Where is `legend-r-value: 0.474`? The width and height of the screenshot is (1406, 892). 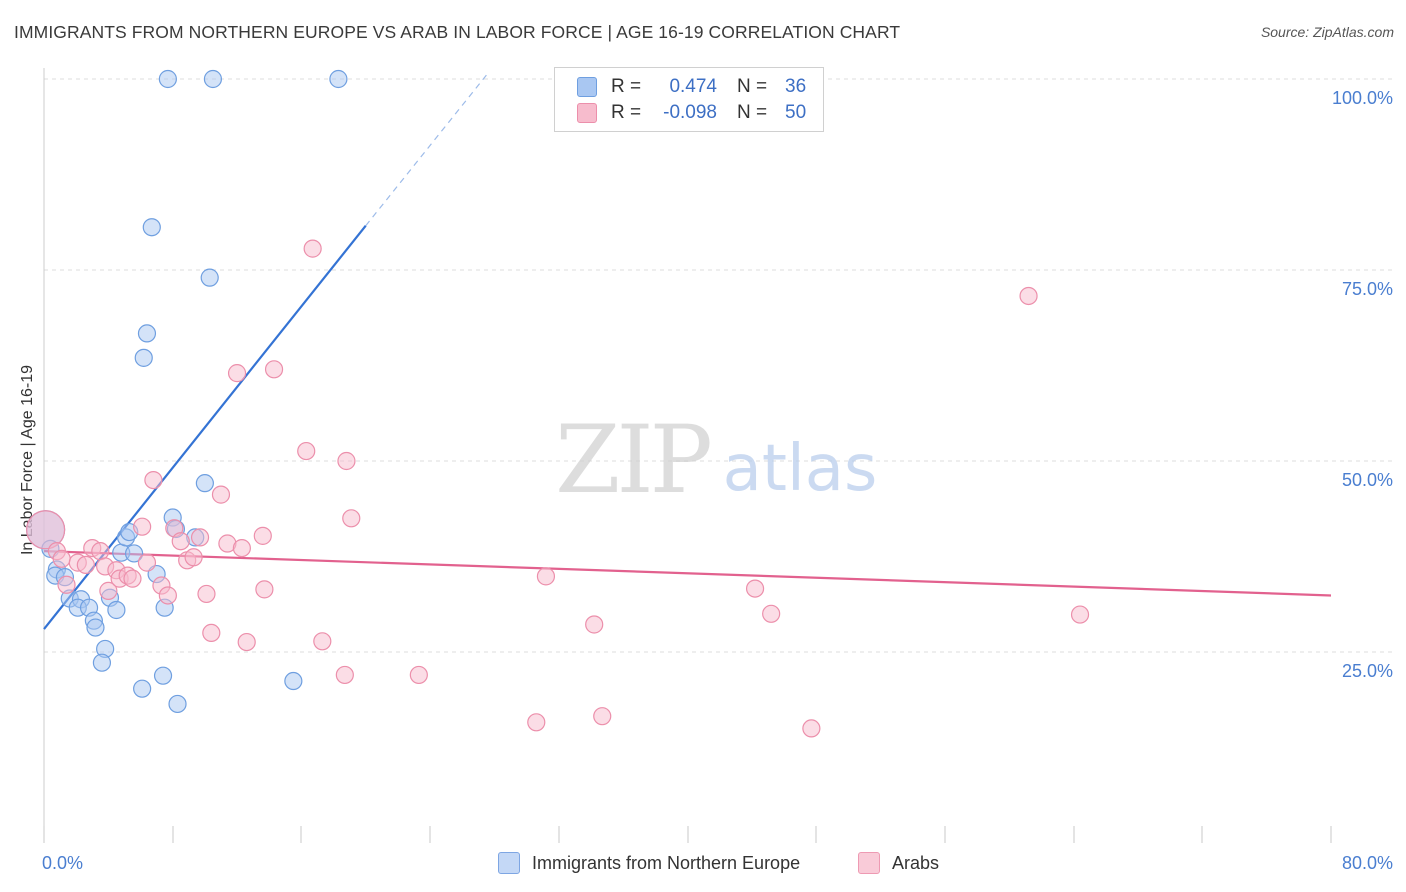 legend-r-value: 0.474 is located at coordinates (693, 86).